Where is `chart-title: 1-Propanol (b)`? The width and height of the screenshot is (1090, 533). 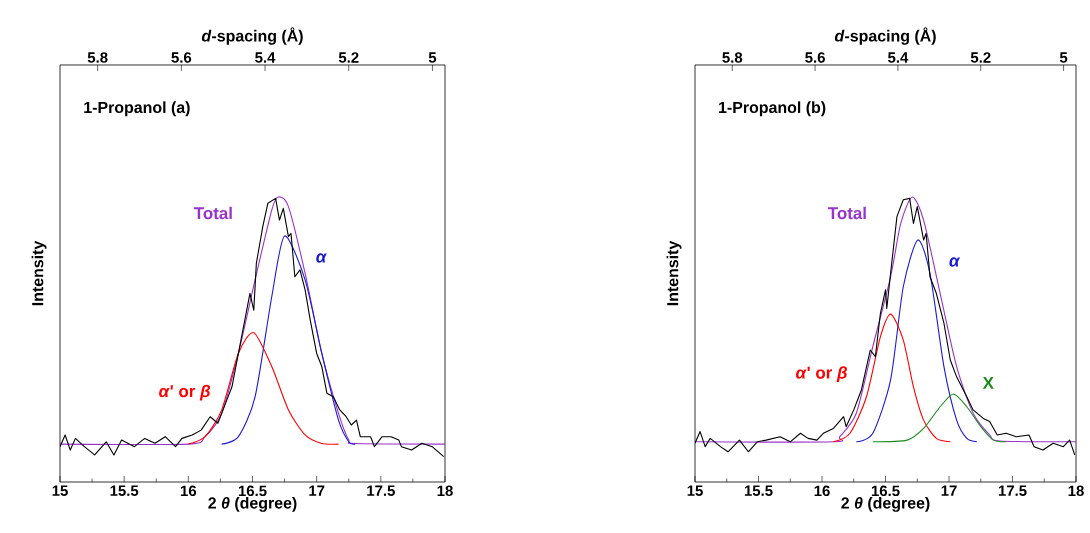
chart-title: 1-Propanol (b) is located at coordinates (772, 109).